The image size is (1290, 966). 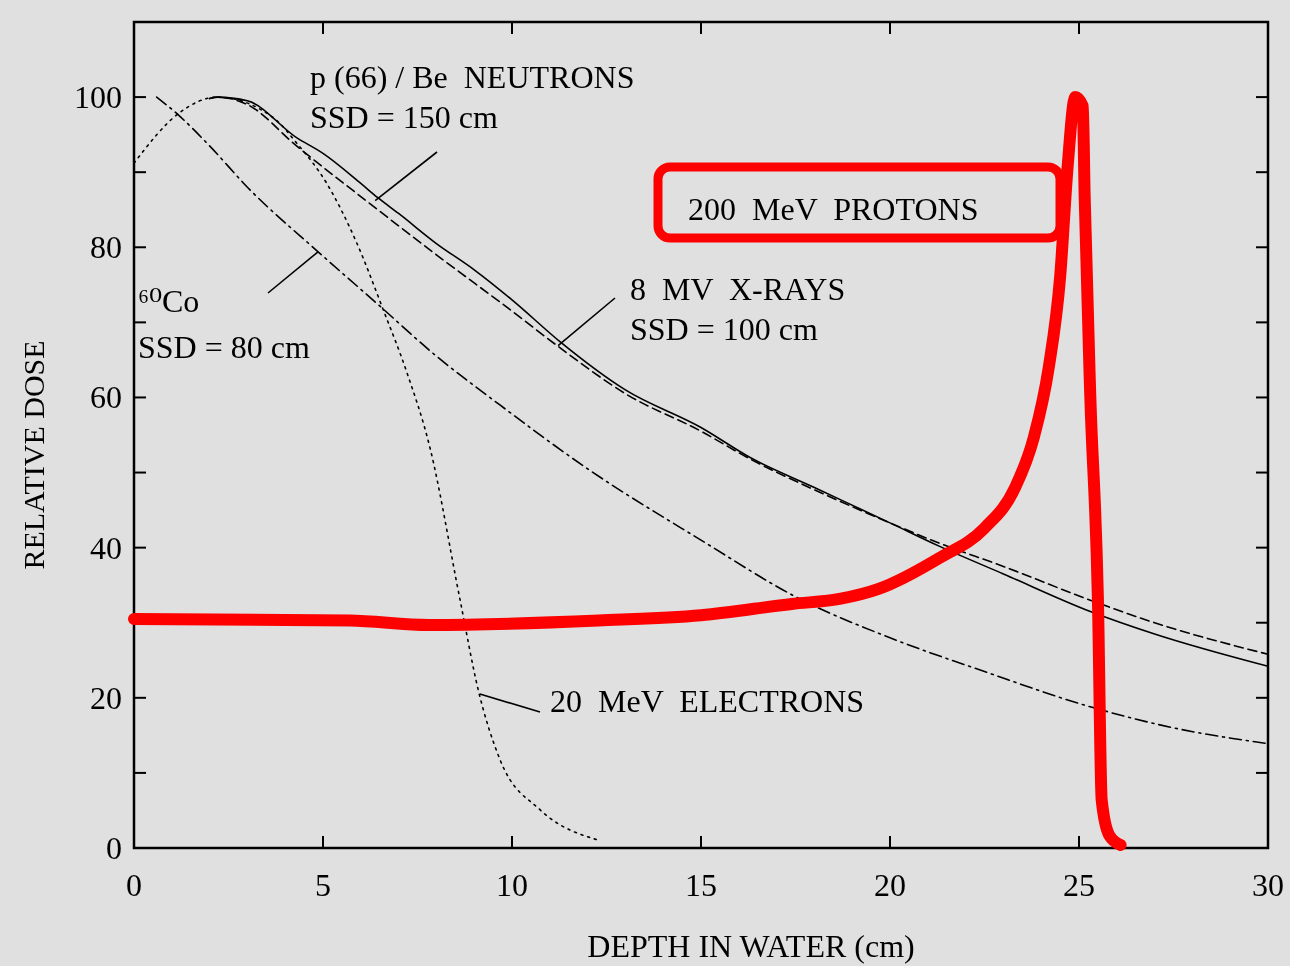 What do you see at coordinates (1268, 885) in the screenshot?
I see `x-tick-label: 30` at bounding box center [1268, 885].